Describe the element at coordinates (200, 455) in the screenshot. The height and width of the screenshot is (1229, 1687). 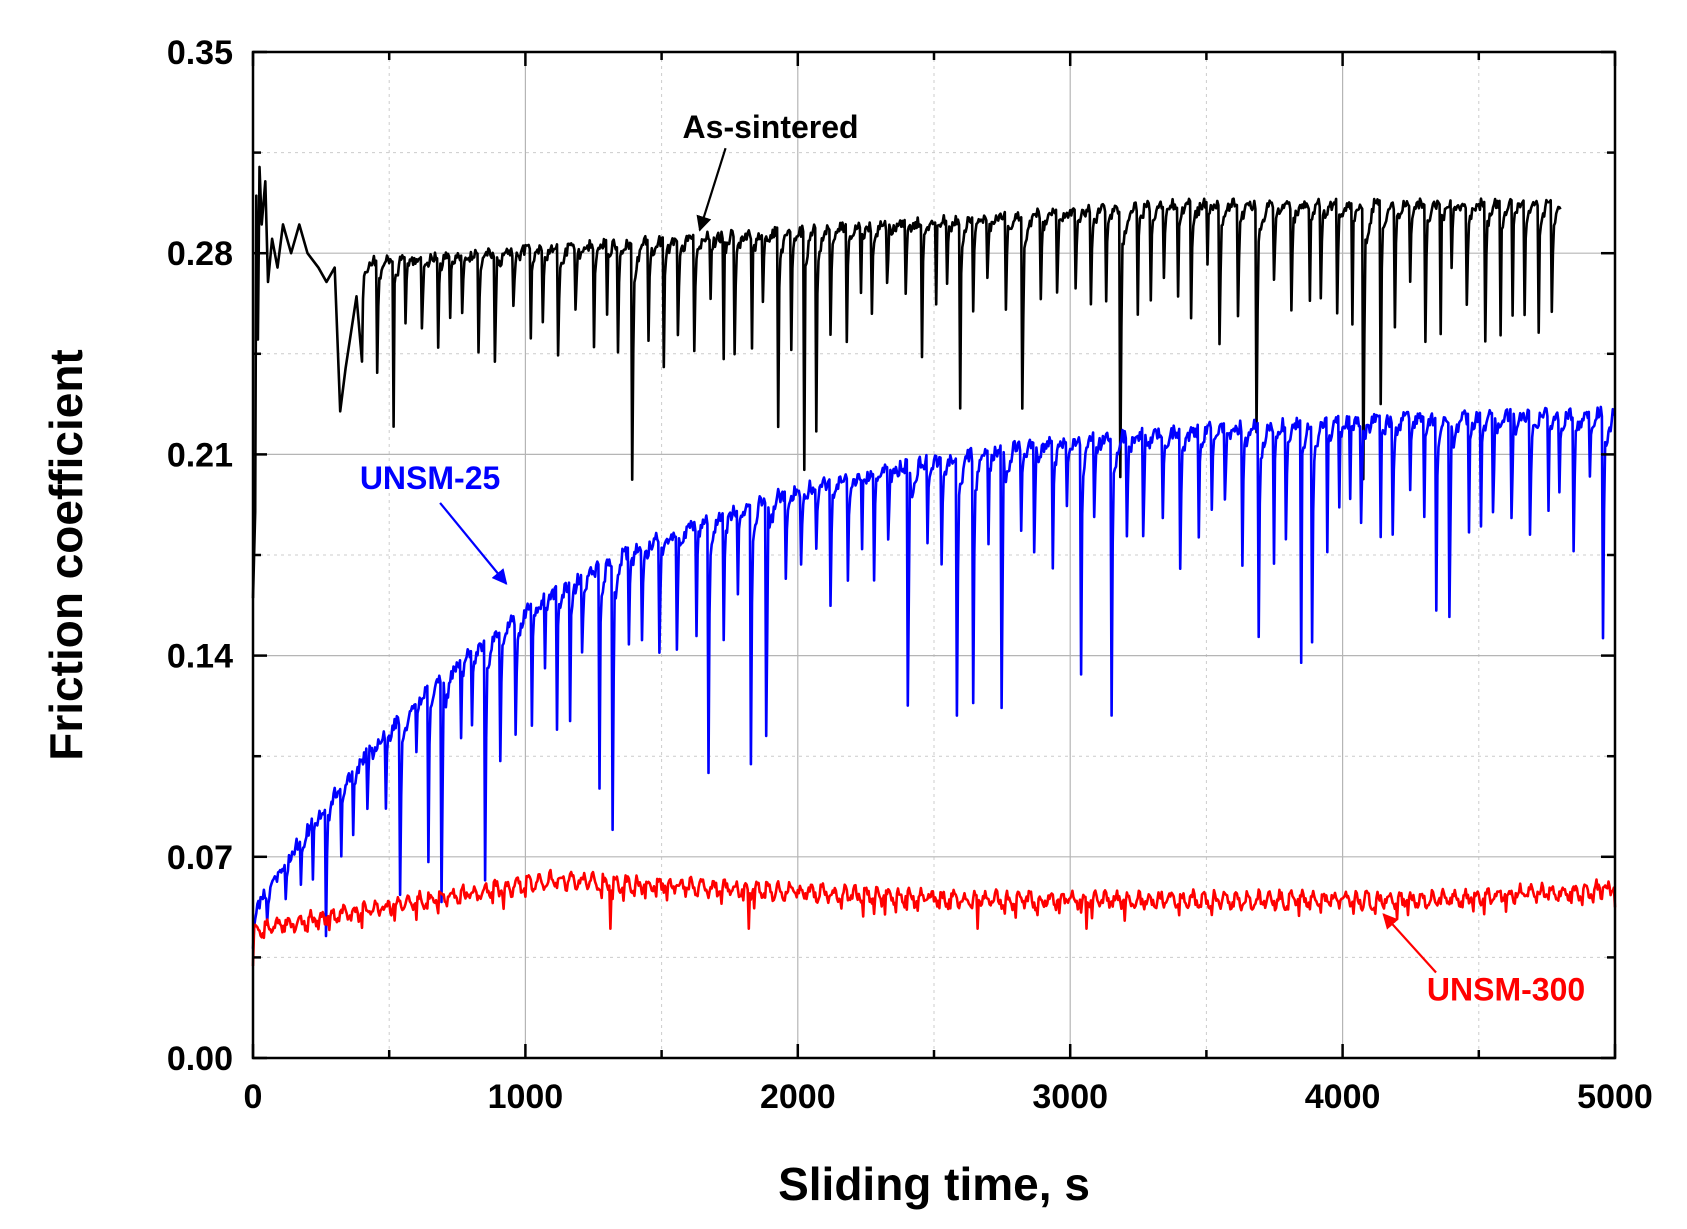
I see `y-tick-label: 0.21` at that location.